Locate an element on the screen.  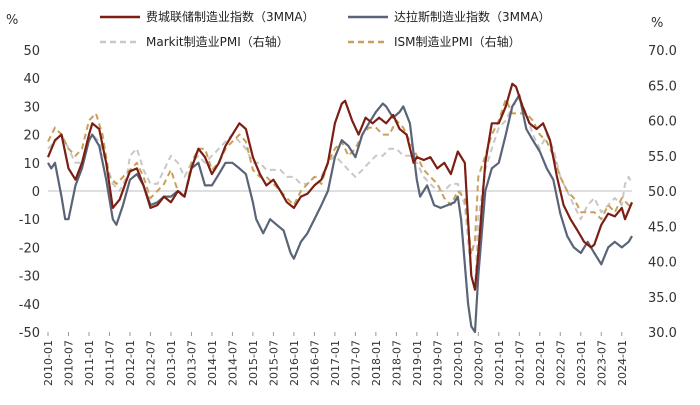
left-axis-unit: % is located at coordinates (12, 20).